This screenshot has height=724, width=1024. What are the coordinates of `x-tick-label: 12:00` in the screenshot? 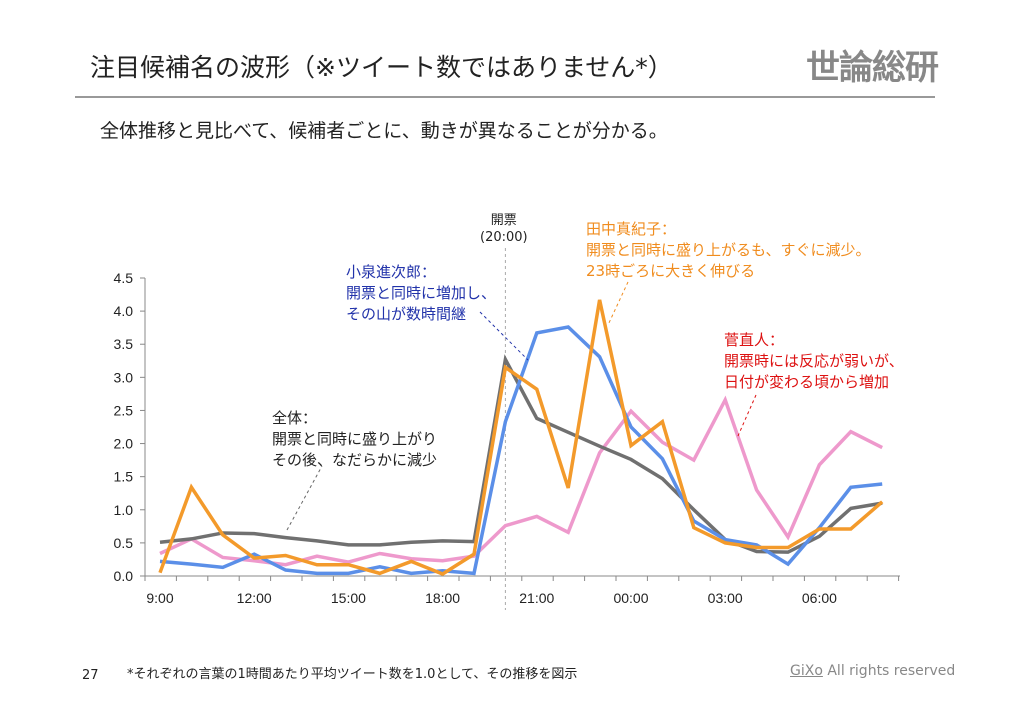 It's located at (254, 598).